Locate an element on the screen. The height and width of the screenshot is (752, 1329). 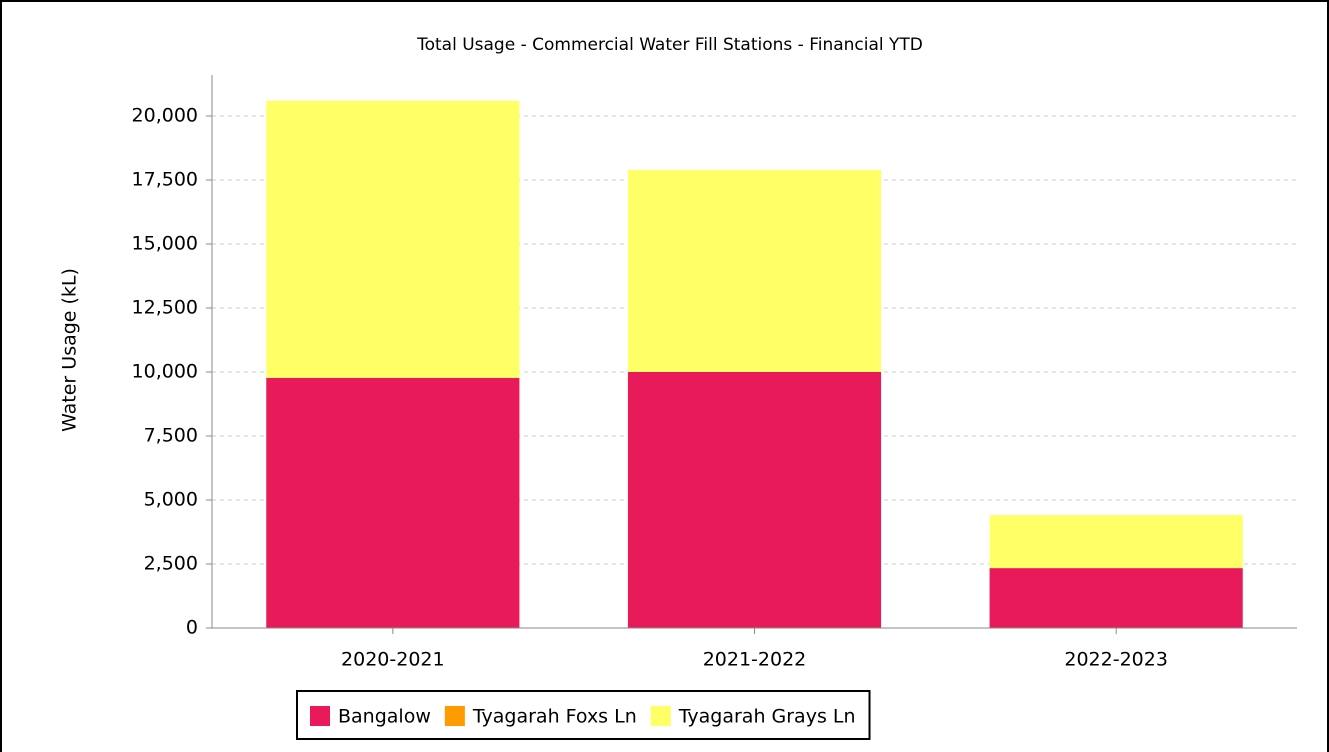
y-tick-label: 0 is located at coordinates (192, 628).